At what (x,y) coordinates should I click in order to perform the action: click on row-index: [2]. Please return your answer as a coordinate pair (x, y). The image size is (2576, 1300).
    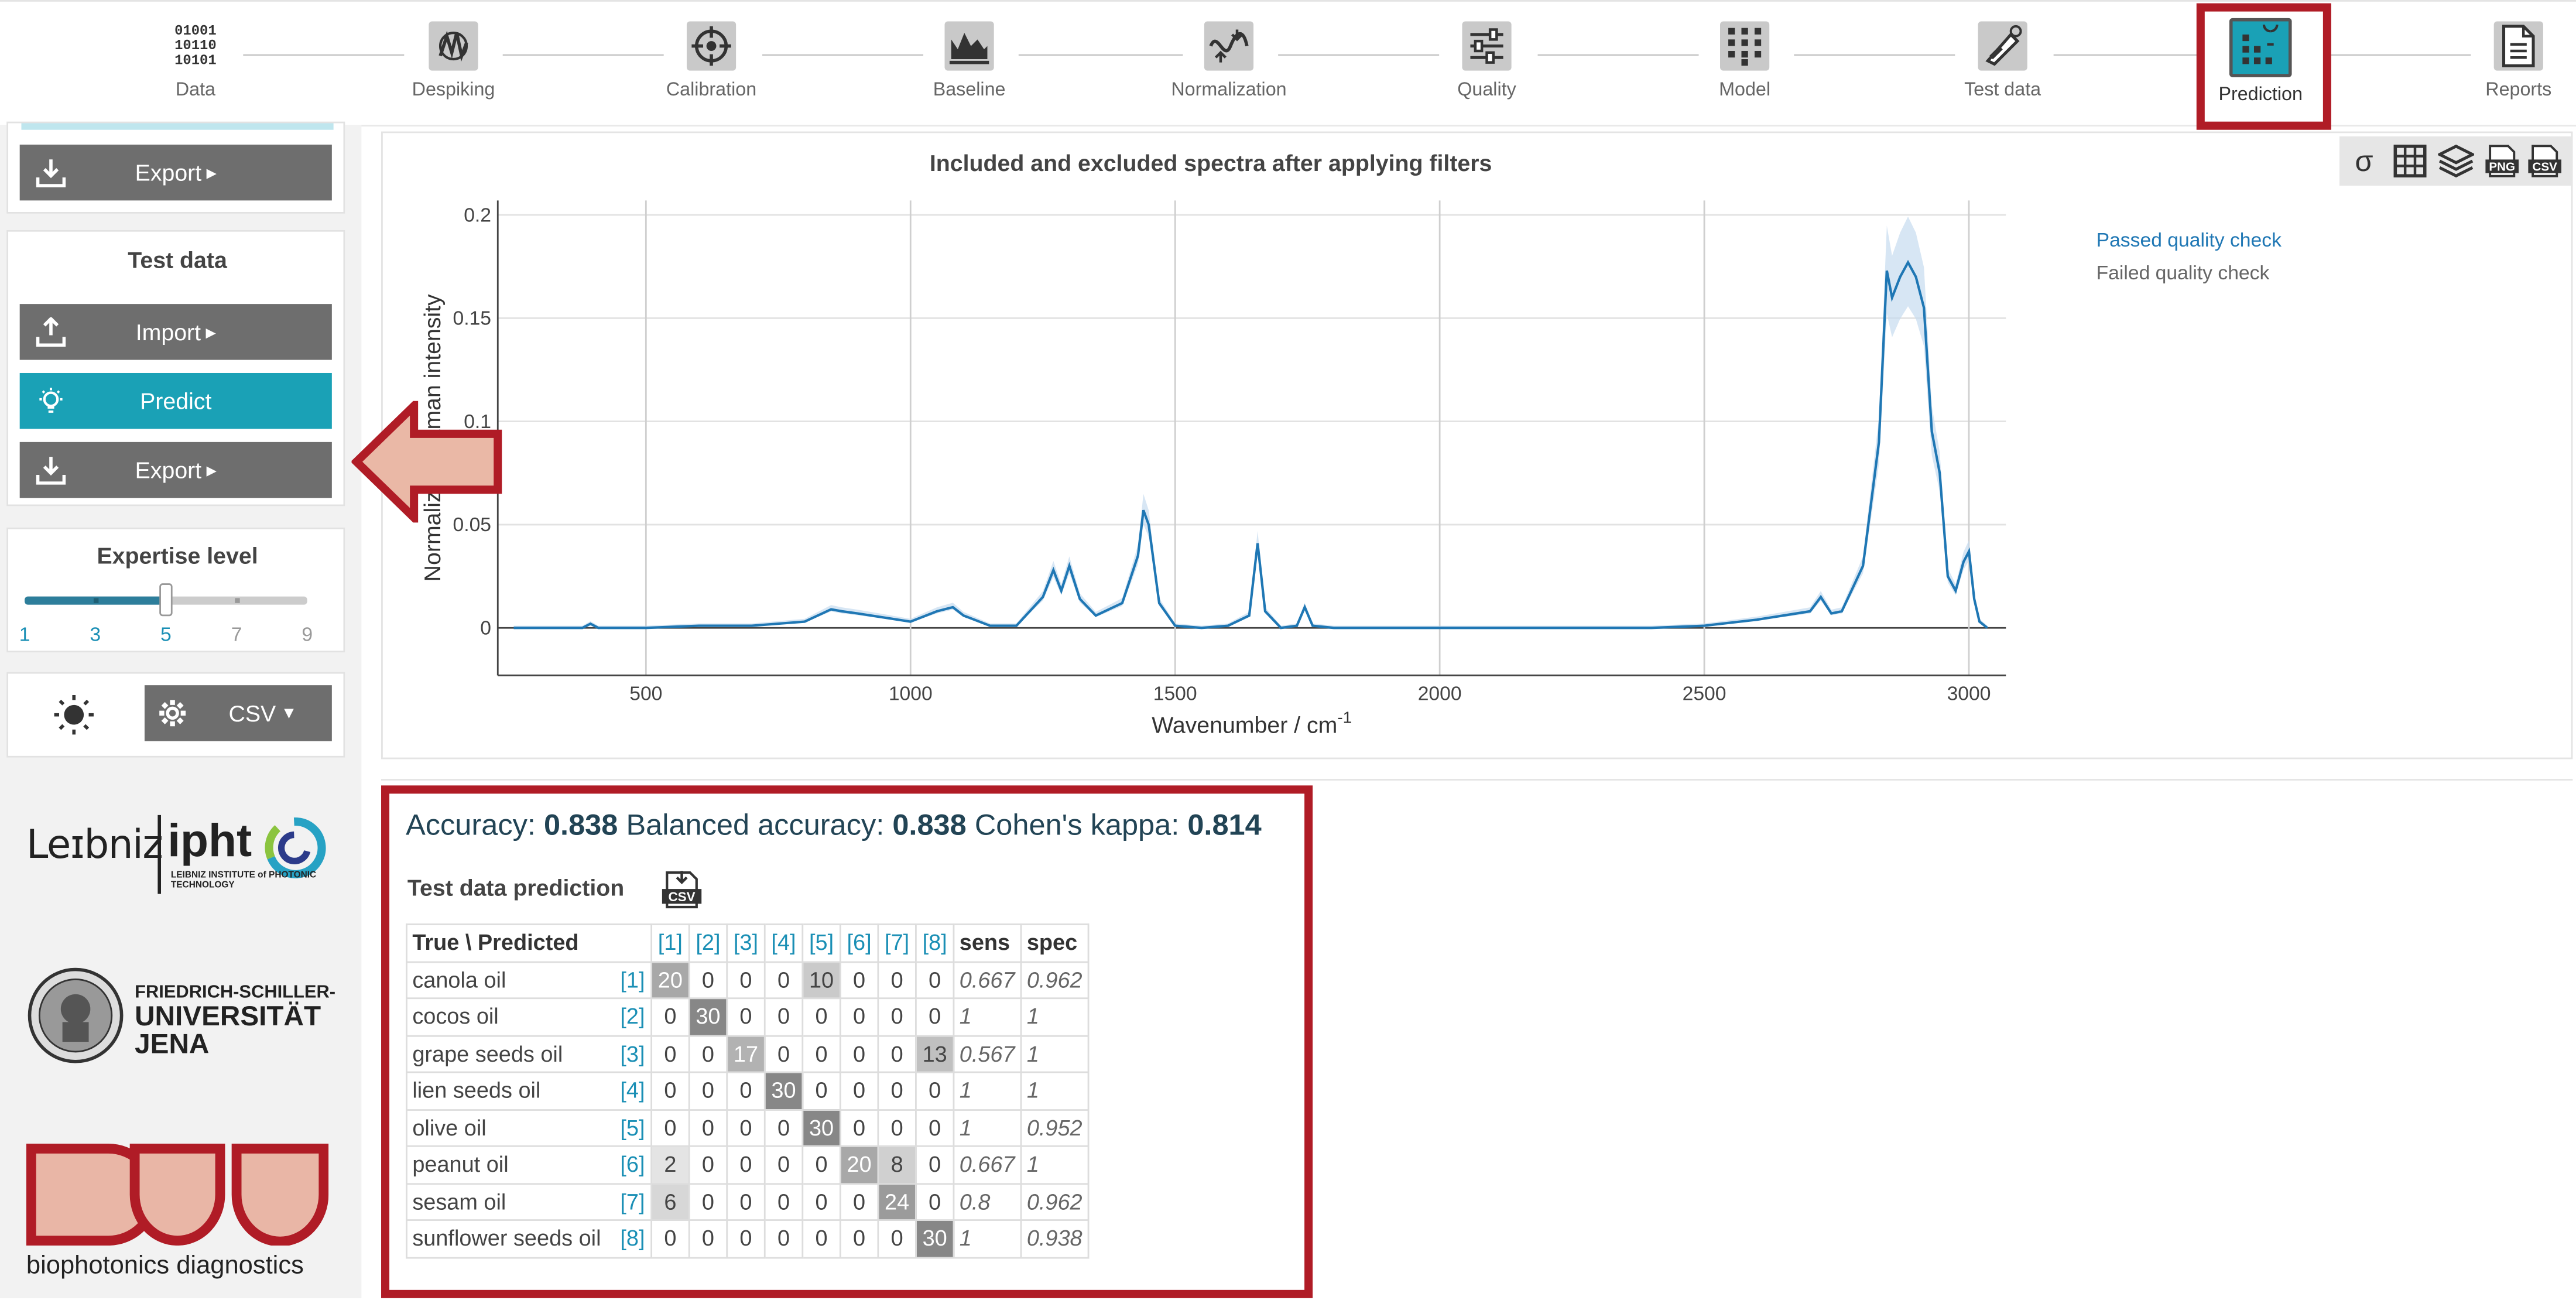
    Looking at the image, I should click on (633, 1016).